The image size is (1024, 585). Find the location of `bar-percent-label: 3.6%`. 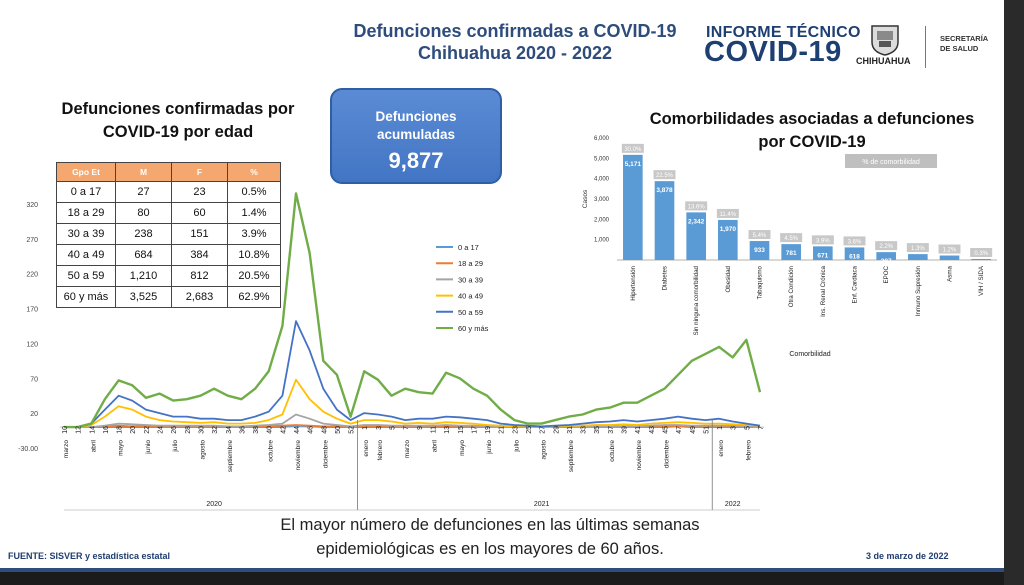

bar-percent-label: 3.6% is located at coordinates (855, 242).